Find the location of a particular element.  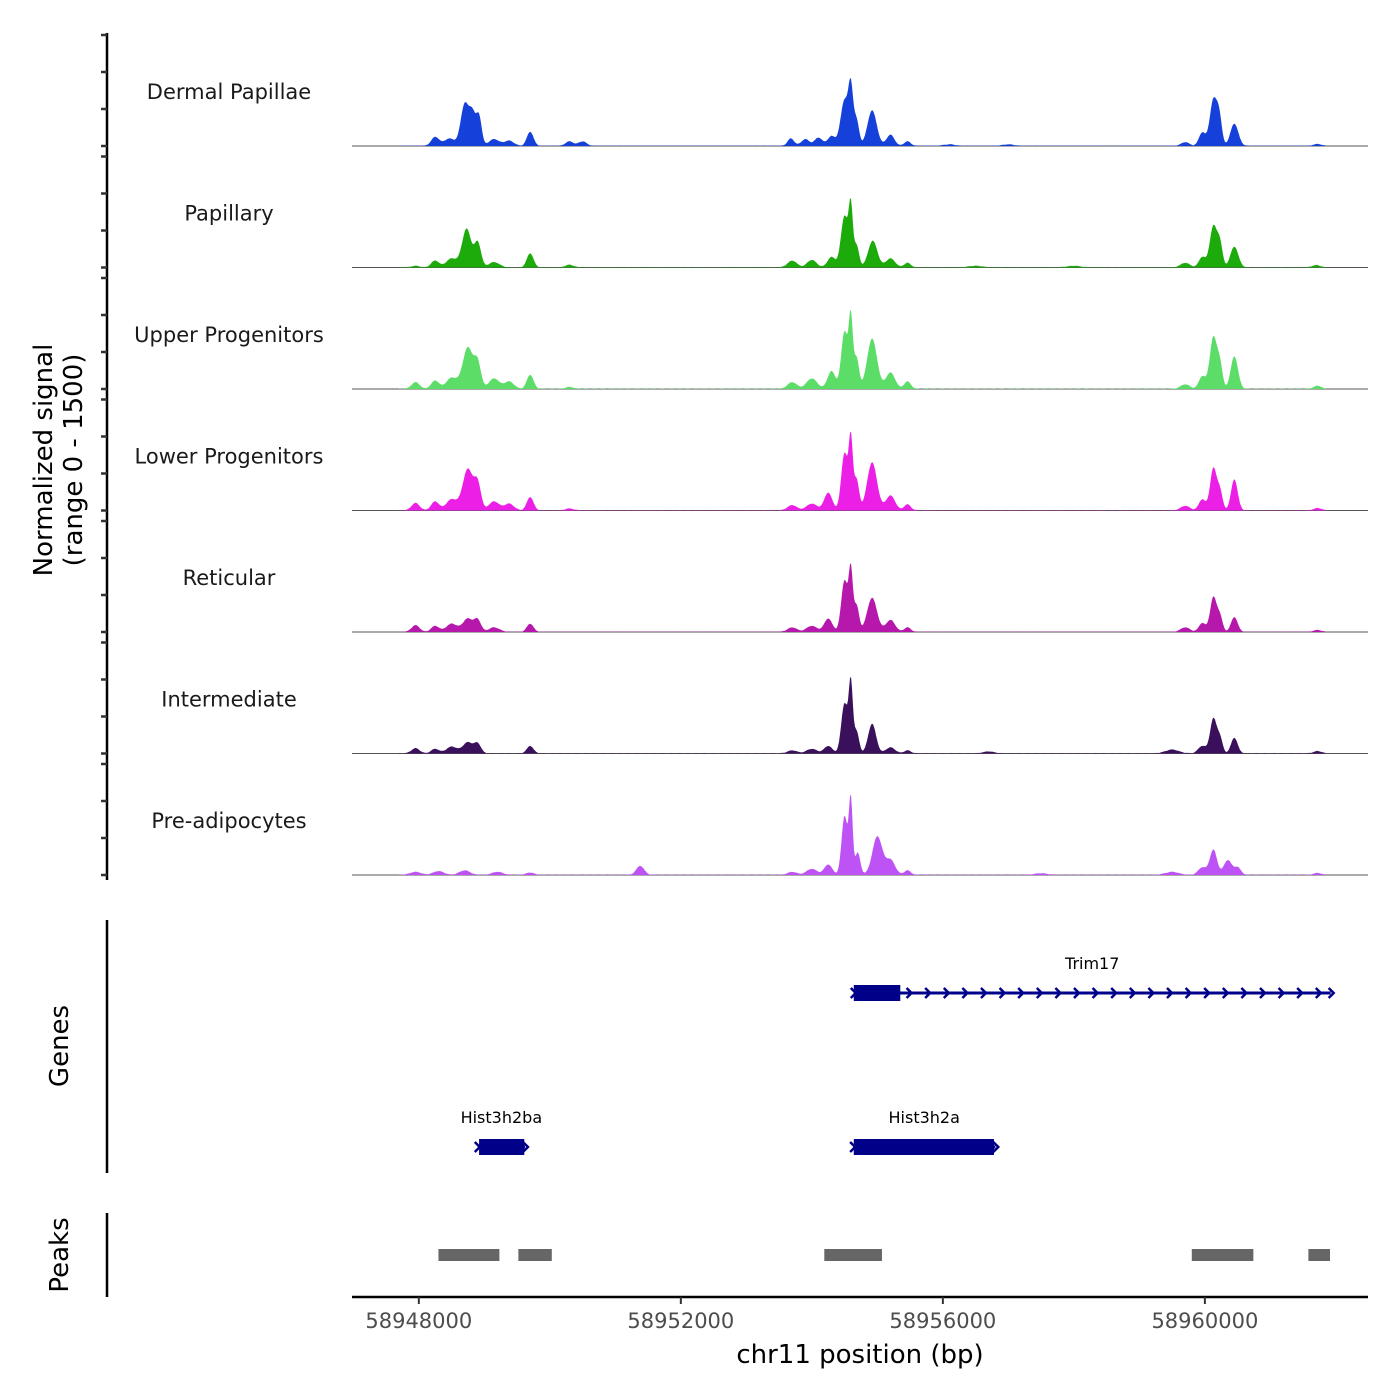

track-label: Papillary is located at coordinates (228, 214).